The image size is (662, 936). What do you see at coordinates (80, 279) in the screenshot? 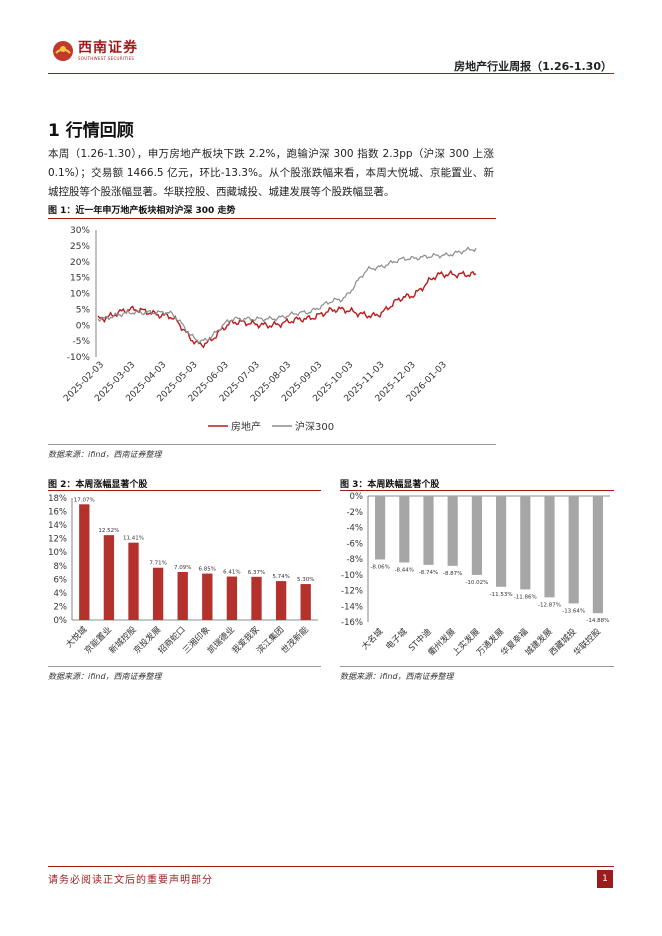
I see `y-tick-label: 15%` at bounding box center [80, 279].